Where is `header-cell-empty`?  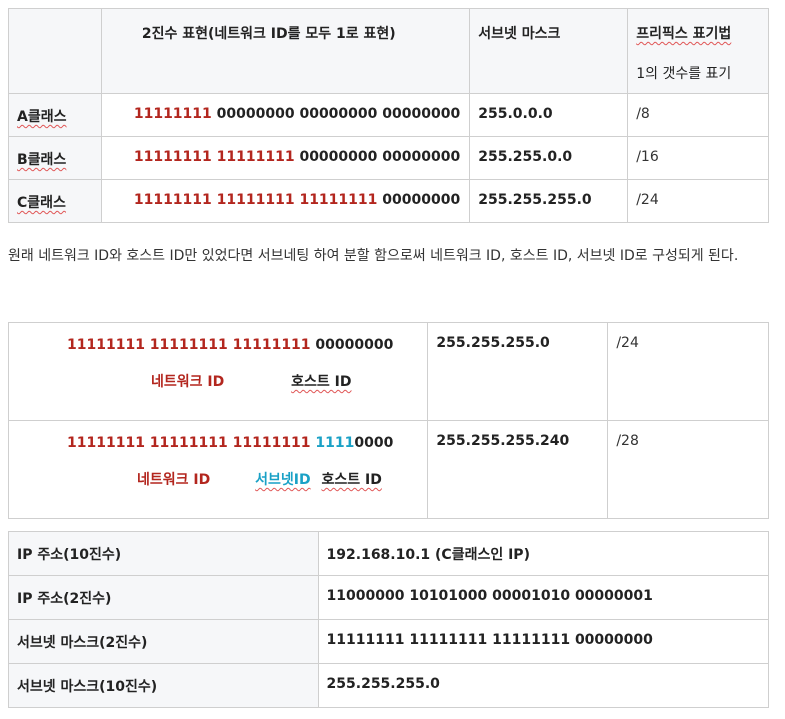
header-cell-empty is located at coordinates (55, 51).